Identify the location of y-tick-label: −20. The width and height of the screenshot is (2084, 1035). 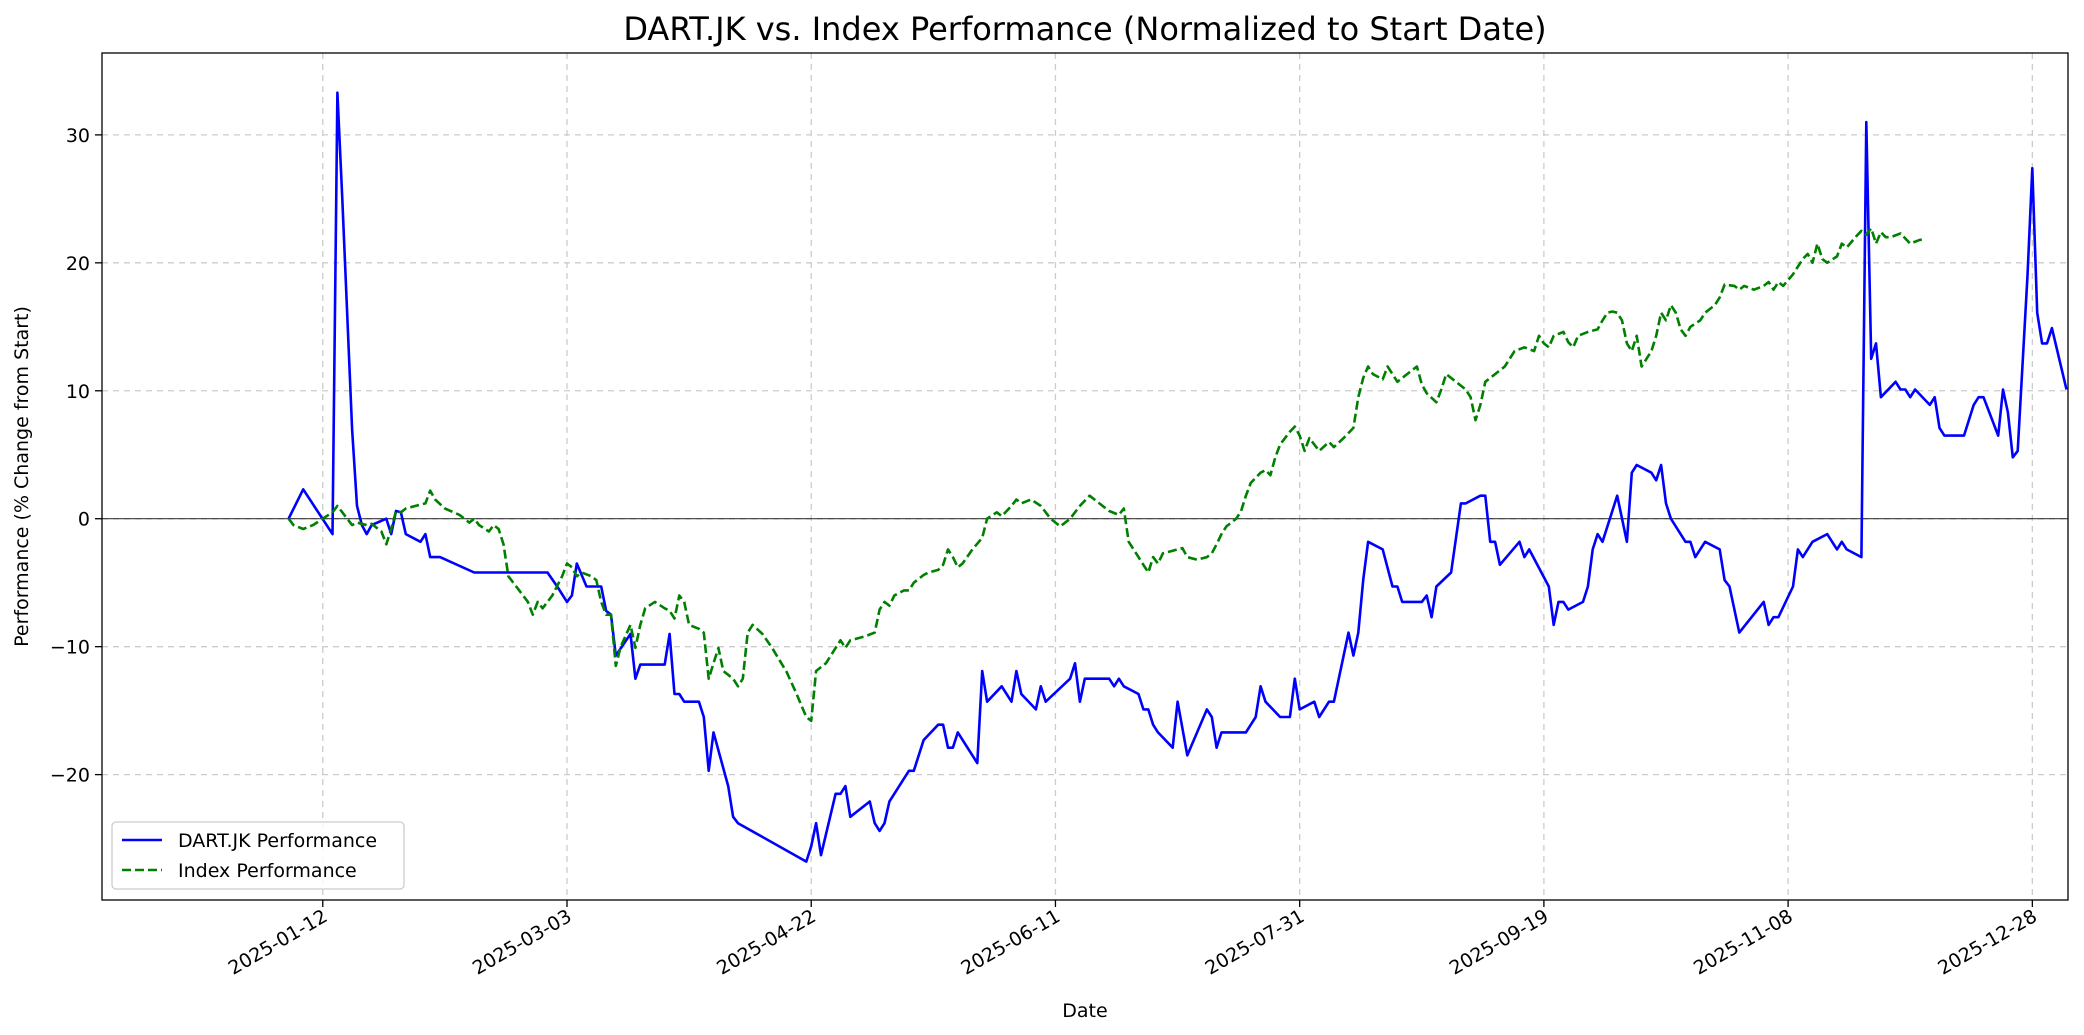
(70, 776).